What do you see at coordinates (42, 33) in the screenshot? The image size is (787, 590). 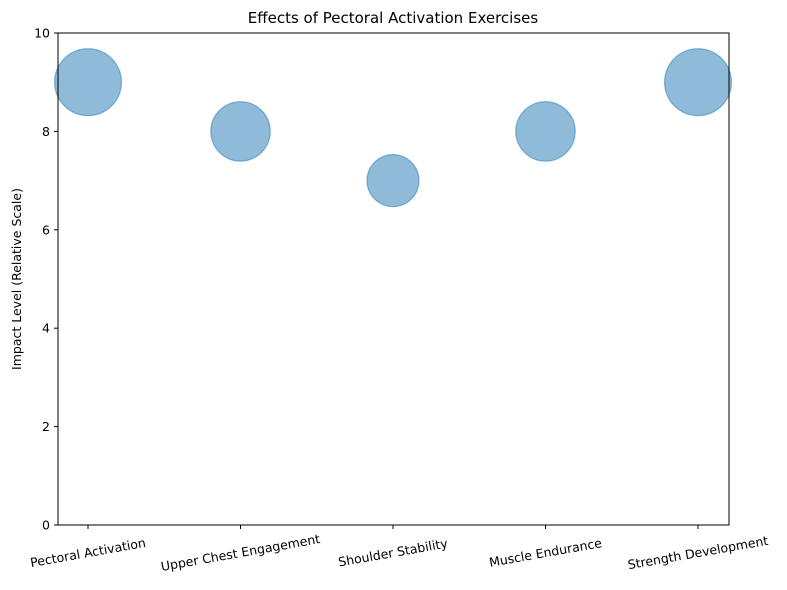 I see `y-tick-label-5: 10` at bounding box center [42, 33].